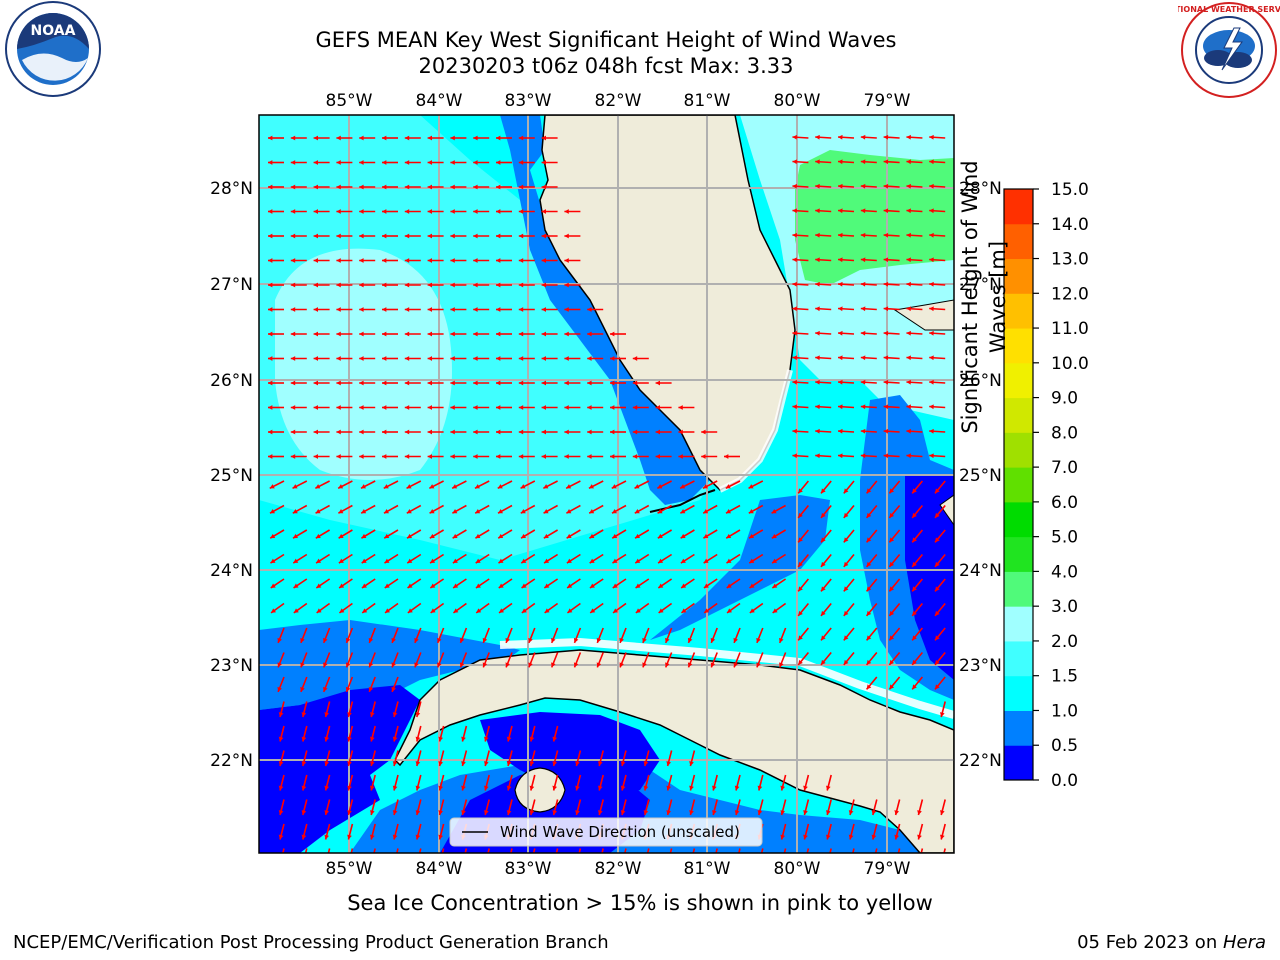 This screenshot has width=1280, height=960. What do you see at coordinates (980, 571) in the screenshot?
I see `lat-label-right: 24°N` at bounding box center [980, 571].